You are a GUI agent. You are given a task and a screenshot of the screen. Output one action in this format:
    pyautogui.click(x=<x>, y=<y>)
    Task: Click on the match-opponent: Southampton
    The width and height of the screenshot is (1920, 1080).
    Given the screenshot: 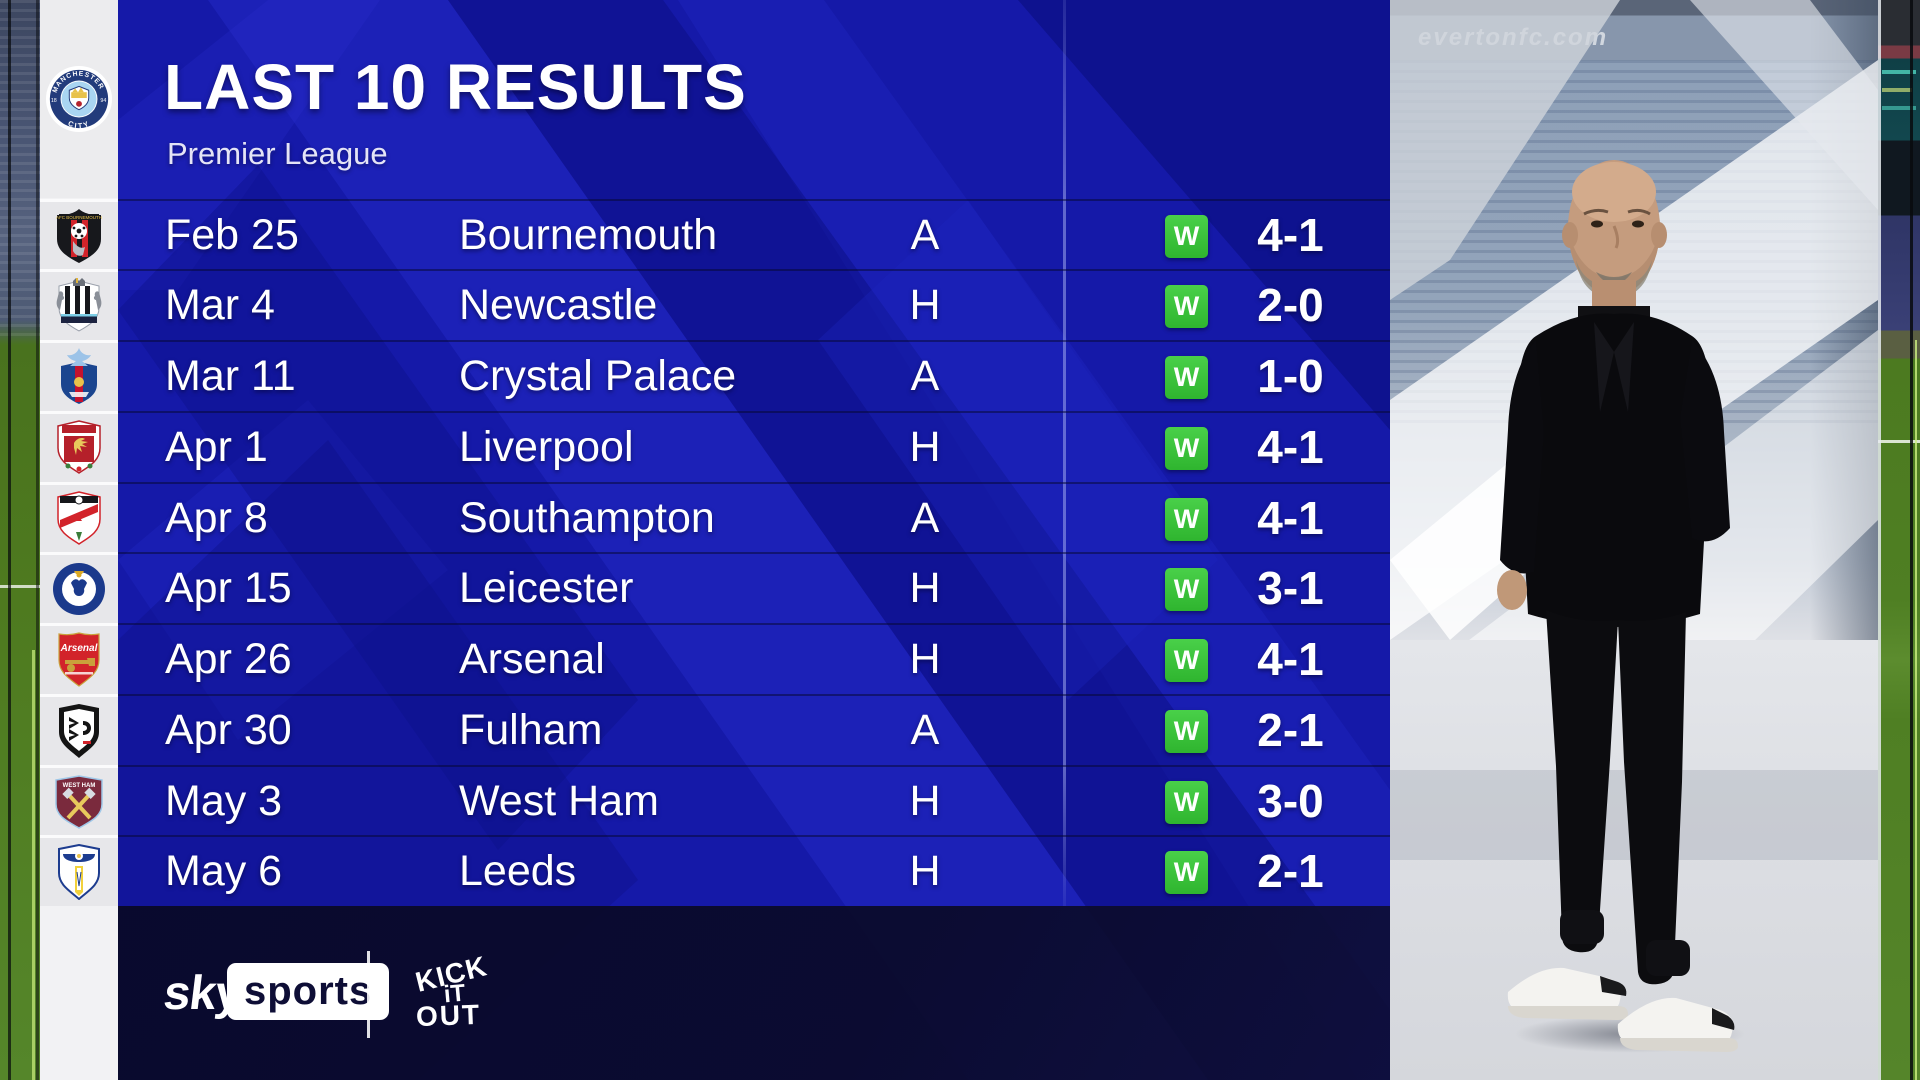 What is the action you would take?
    pyautogui.click(x=587, y=517)
    